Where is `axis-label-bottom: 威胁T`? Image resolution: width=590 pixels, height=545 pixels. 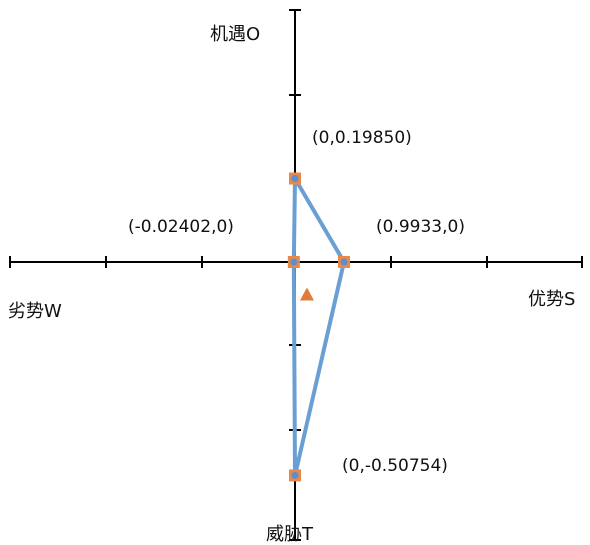 axis-label-bottom: 威胁T is located at coordinates (290, 534).